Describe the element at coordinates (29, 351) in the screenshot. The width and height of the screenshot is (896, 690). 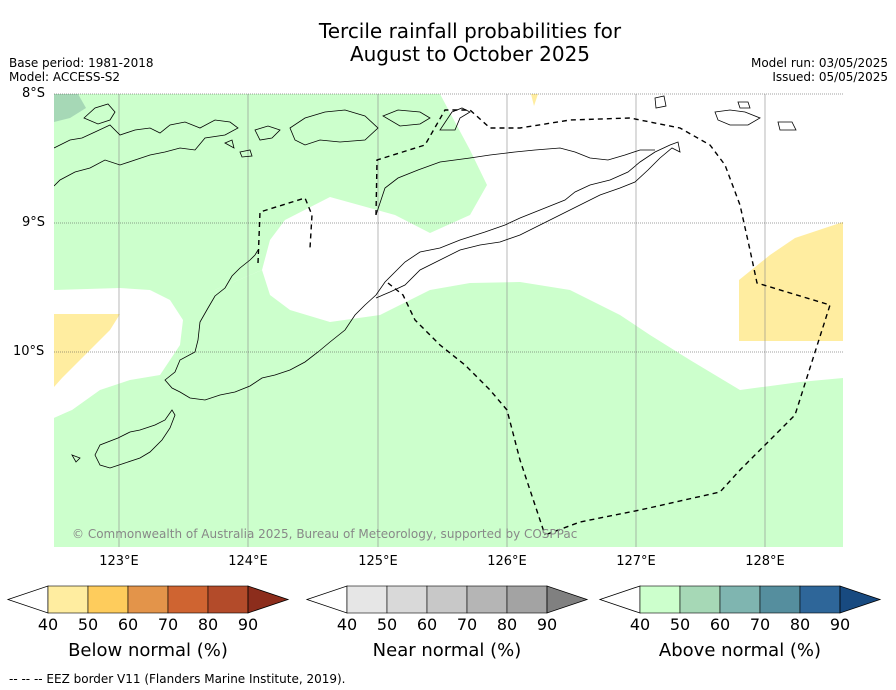
I see `lat-label-10s: 10°S` at that location.